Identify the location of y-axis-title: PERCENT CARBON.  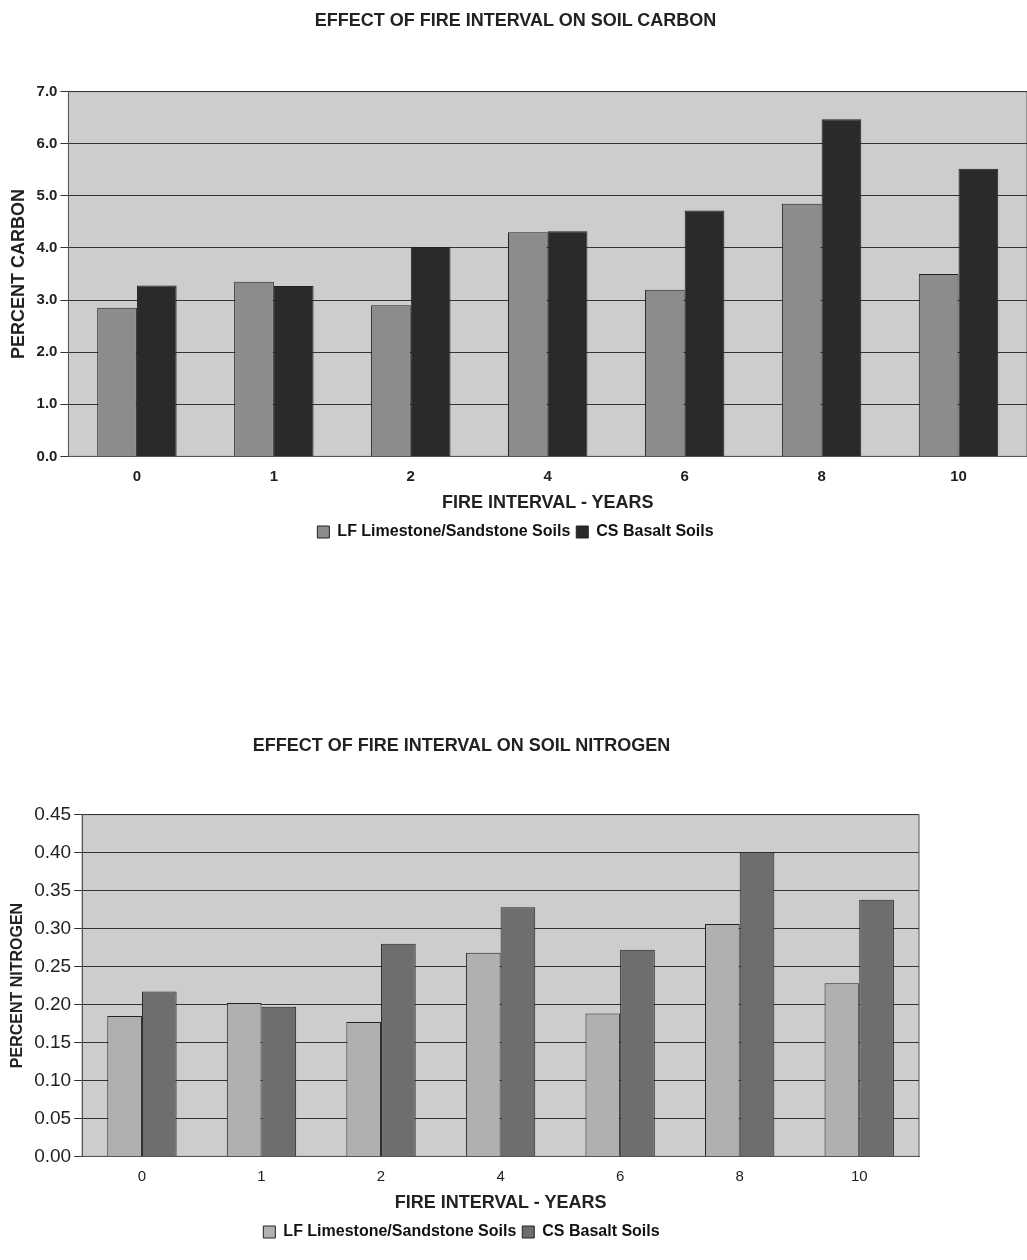
(17, 274).